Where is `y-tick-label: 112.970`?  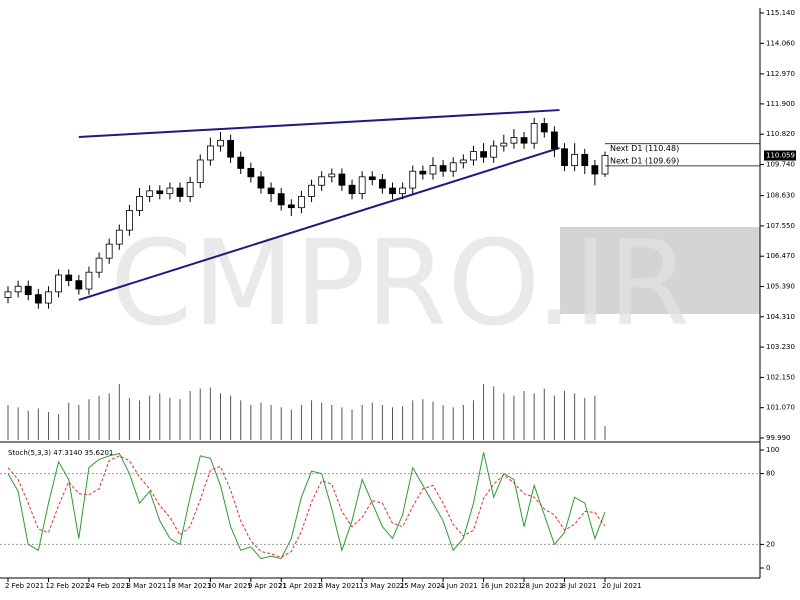 y-tick-label: 112.970 is located at coordinates (780, 74).